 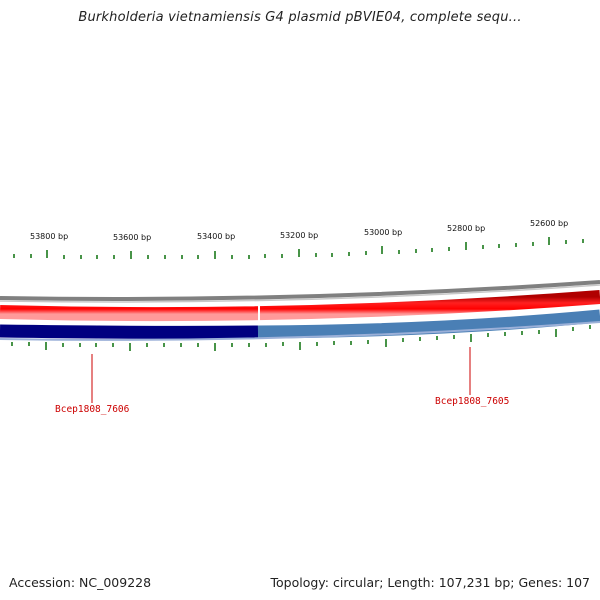 What do you see at coordinates (80, 582) in the screenshot?
I see `accession-text: Accession: NC_009228` at bounding box center [80, 582].